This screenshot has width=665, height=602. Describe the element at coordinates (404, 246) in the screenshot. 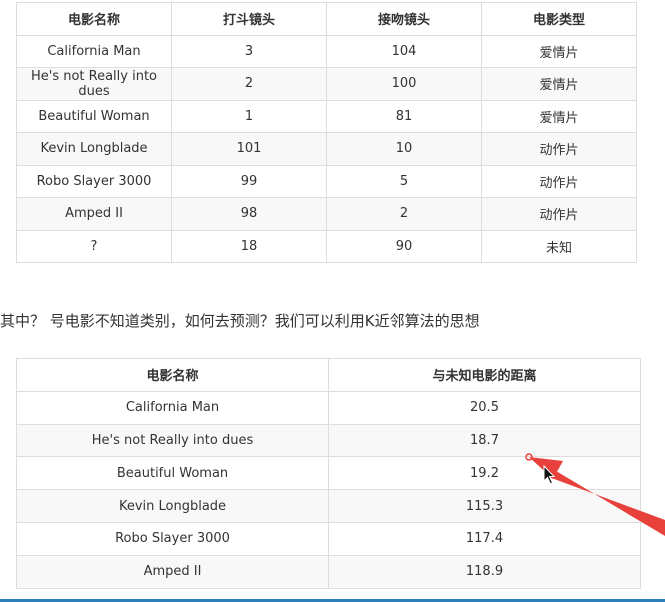

I see `table-cell: 90` at that location.